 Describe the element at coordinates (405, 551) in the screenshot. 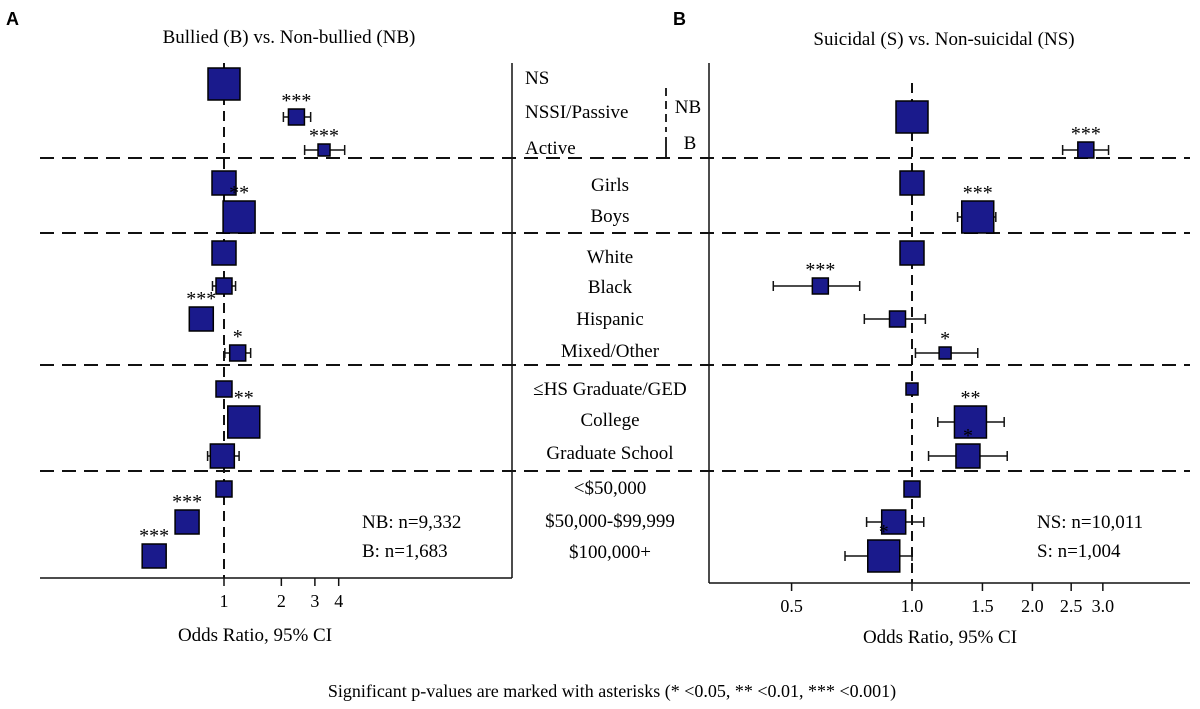

I see `panel-a-sample-size-b: B: n=1,683` at that location.